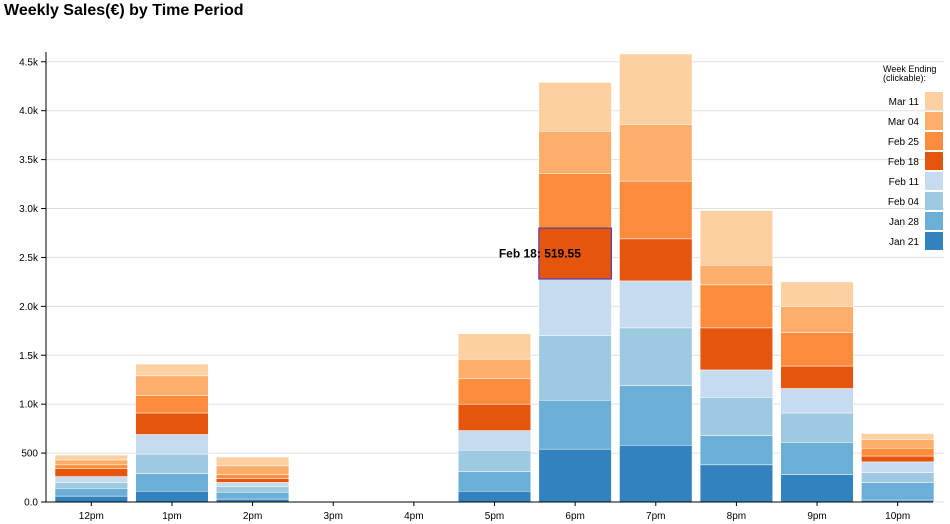 Image resolution: width=950 pixels, height=524 pixels. What do you see at coordinates (736, 516) in the screenshot?
I see `x-tick-label: 8pm` at bounding box center [736, 516].